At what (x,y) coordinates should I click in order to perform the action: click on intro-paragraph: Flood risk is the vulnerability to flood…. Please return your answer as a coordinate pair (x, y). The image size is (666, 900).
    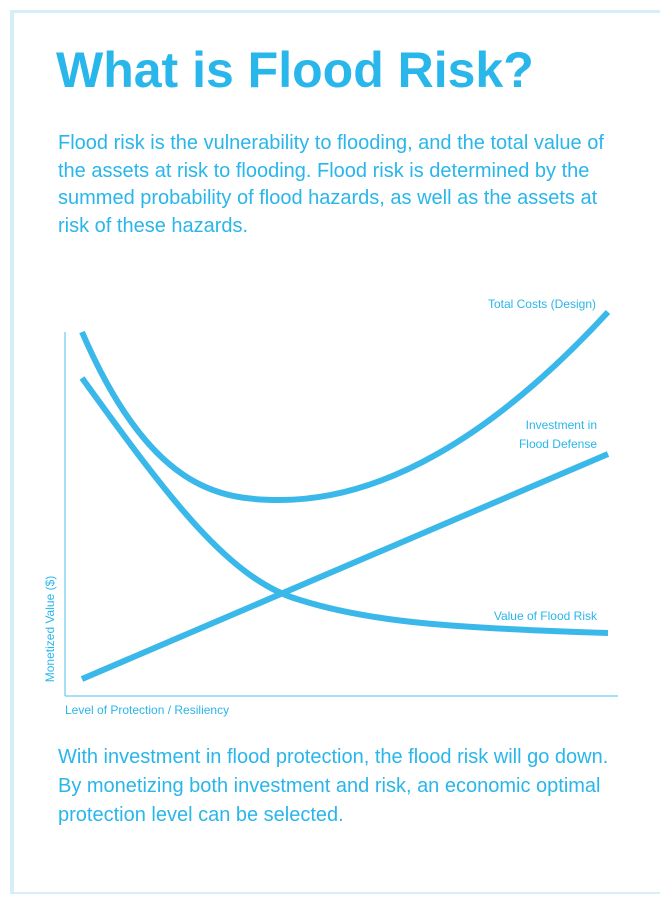
    Looking at the image, I should click on (331, 184).